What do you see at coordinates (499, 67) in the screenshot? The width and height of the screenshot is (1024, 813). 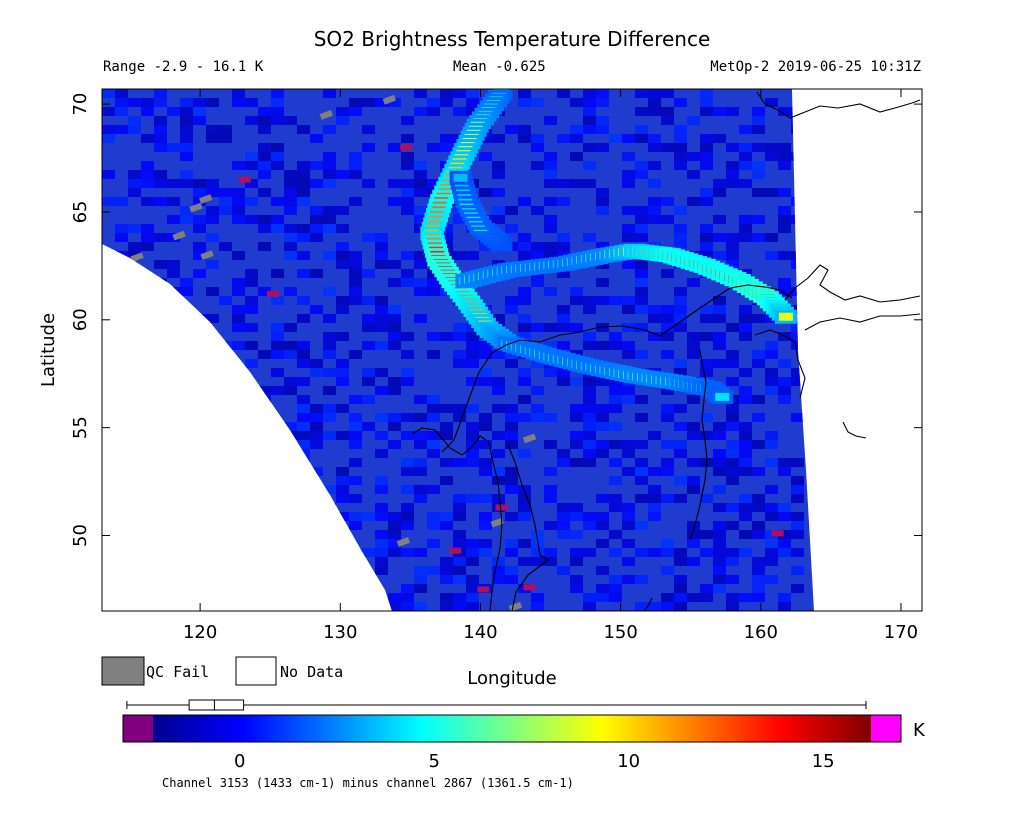 I see `mean-text: Mean -0.625` at bounding box center [499, 67].